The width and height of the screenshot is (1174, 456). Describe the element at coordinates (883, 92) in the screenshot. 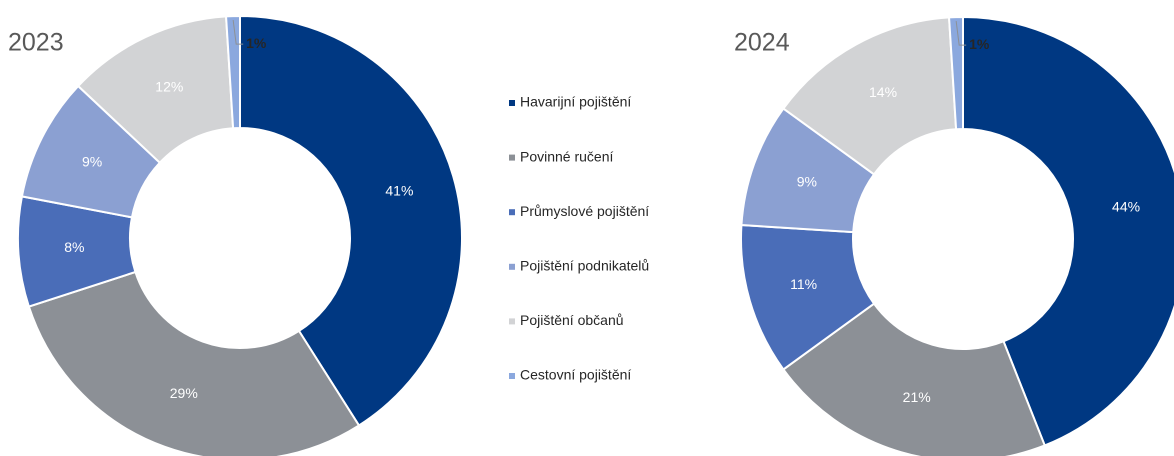

I see `data-label: 14%` at that location.